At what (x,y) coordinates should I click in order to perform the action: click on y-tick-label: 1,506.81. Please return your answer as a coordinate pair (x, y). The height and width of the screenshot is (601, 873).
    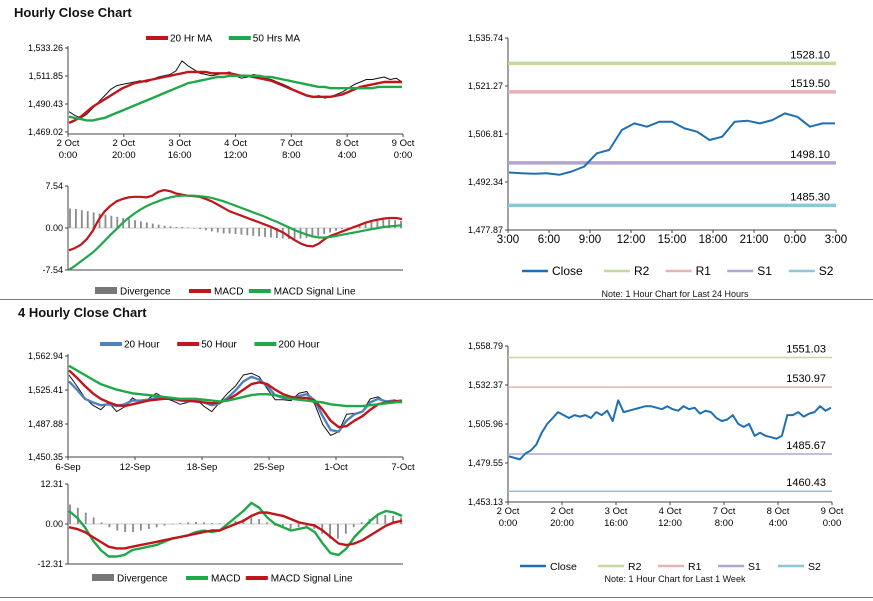
    Looking at the image, I should click on (485, 134).